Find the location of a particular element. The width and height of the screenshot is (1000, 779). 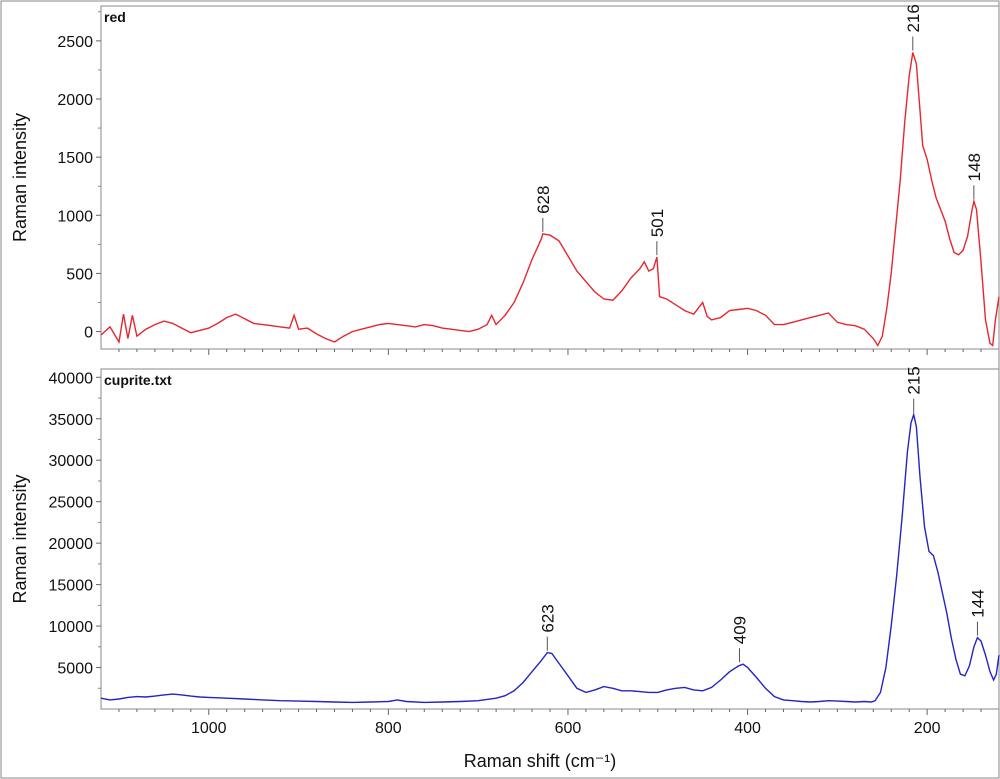

y-tick-label: 0 is located at coordinates (88, 333).